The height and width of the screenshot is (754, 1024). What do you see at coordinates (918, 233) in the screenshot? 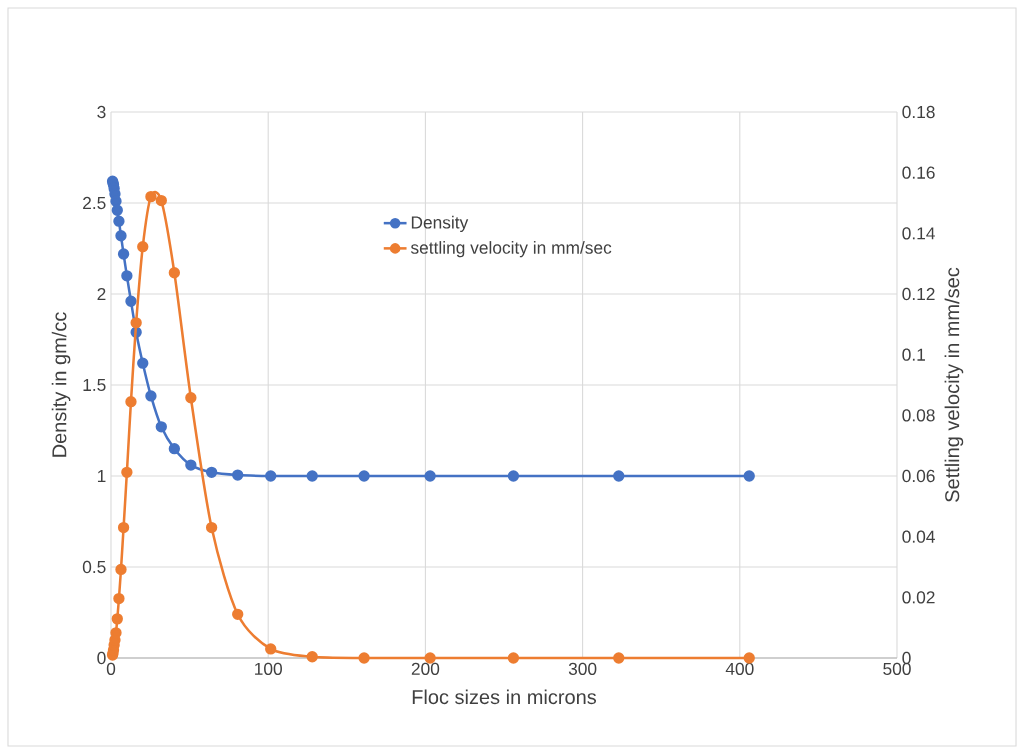
I see `y2-tick-label: 0.14` at bounding box center [918, 233].